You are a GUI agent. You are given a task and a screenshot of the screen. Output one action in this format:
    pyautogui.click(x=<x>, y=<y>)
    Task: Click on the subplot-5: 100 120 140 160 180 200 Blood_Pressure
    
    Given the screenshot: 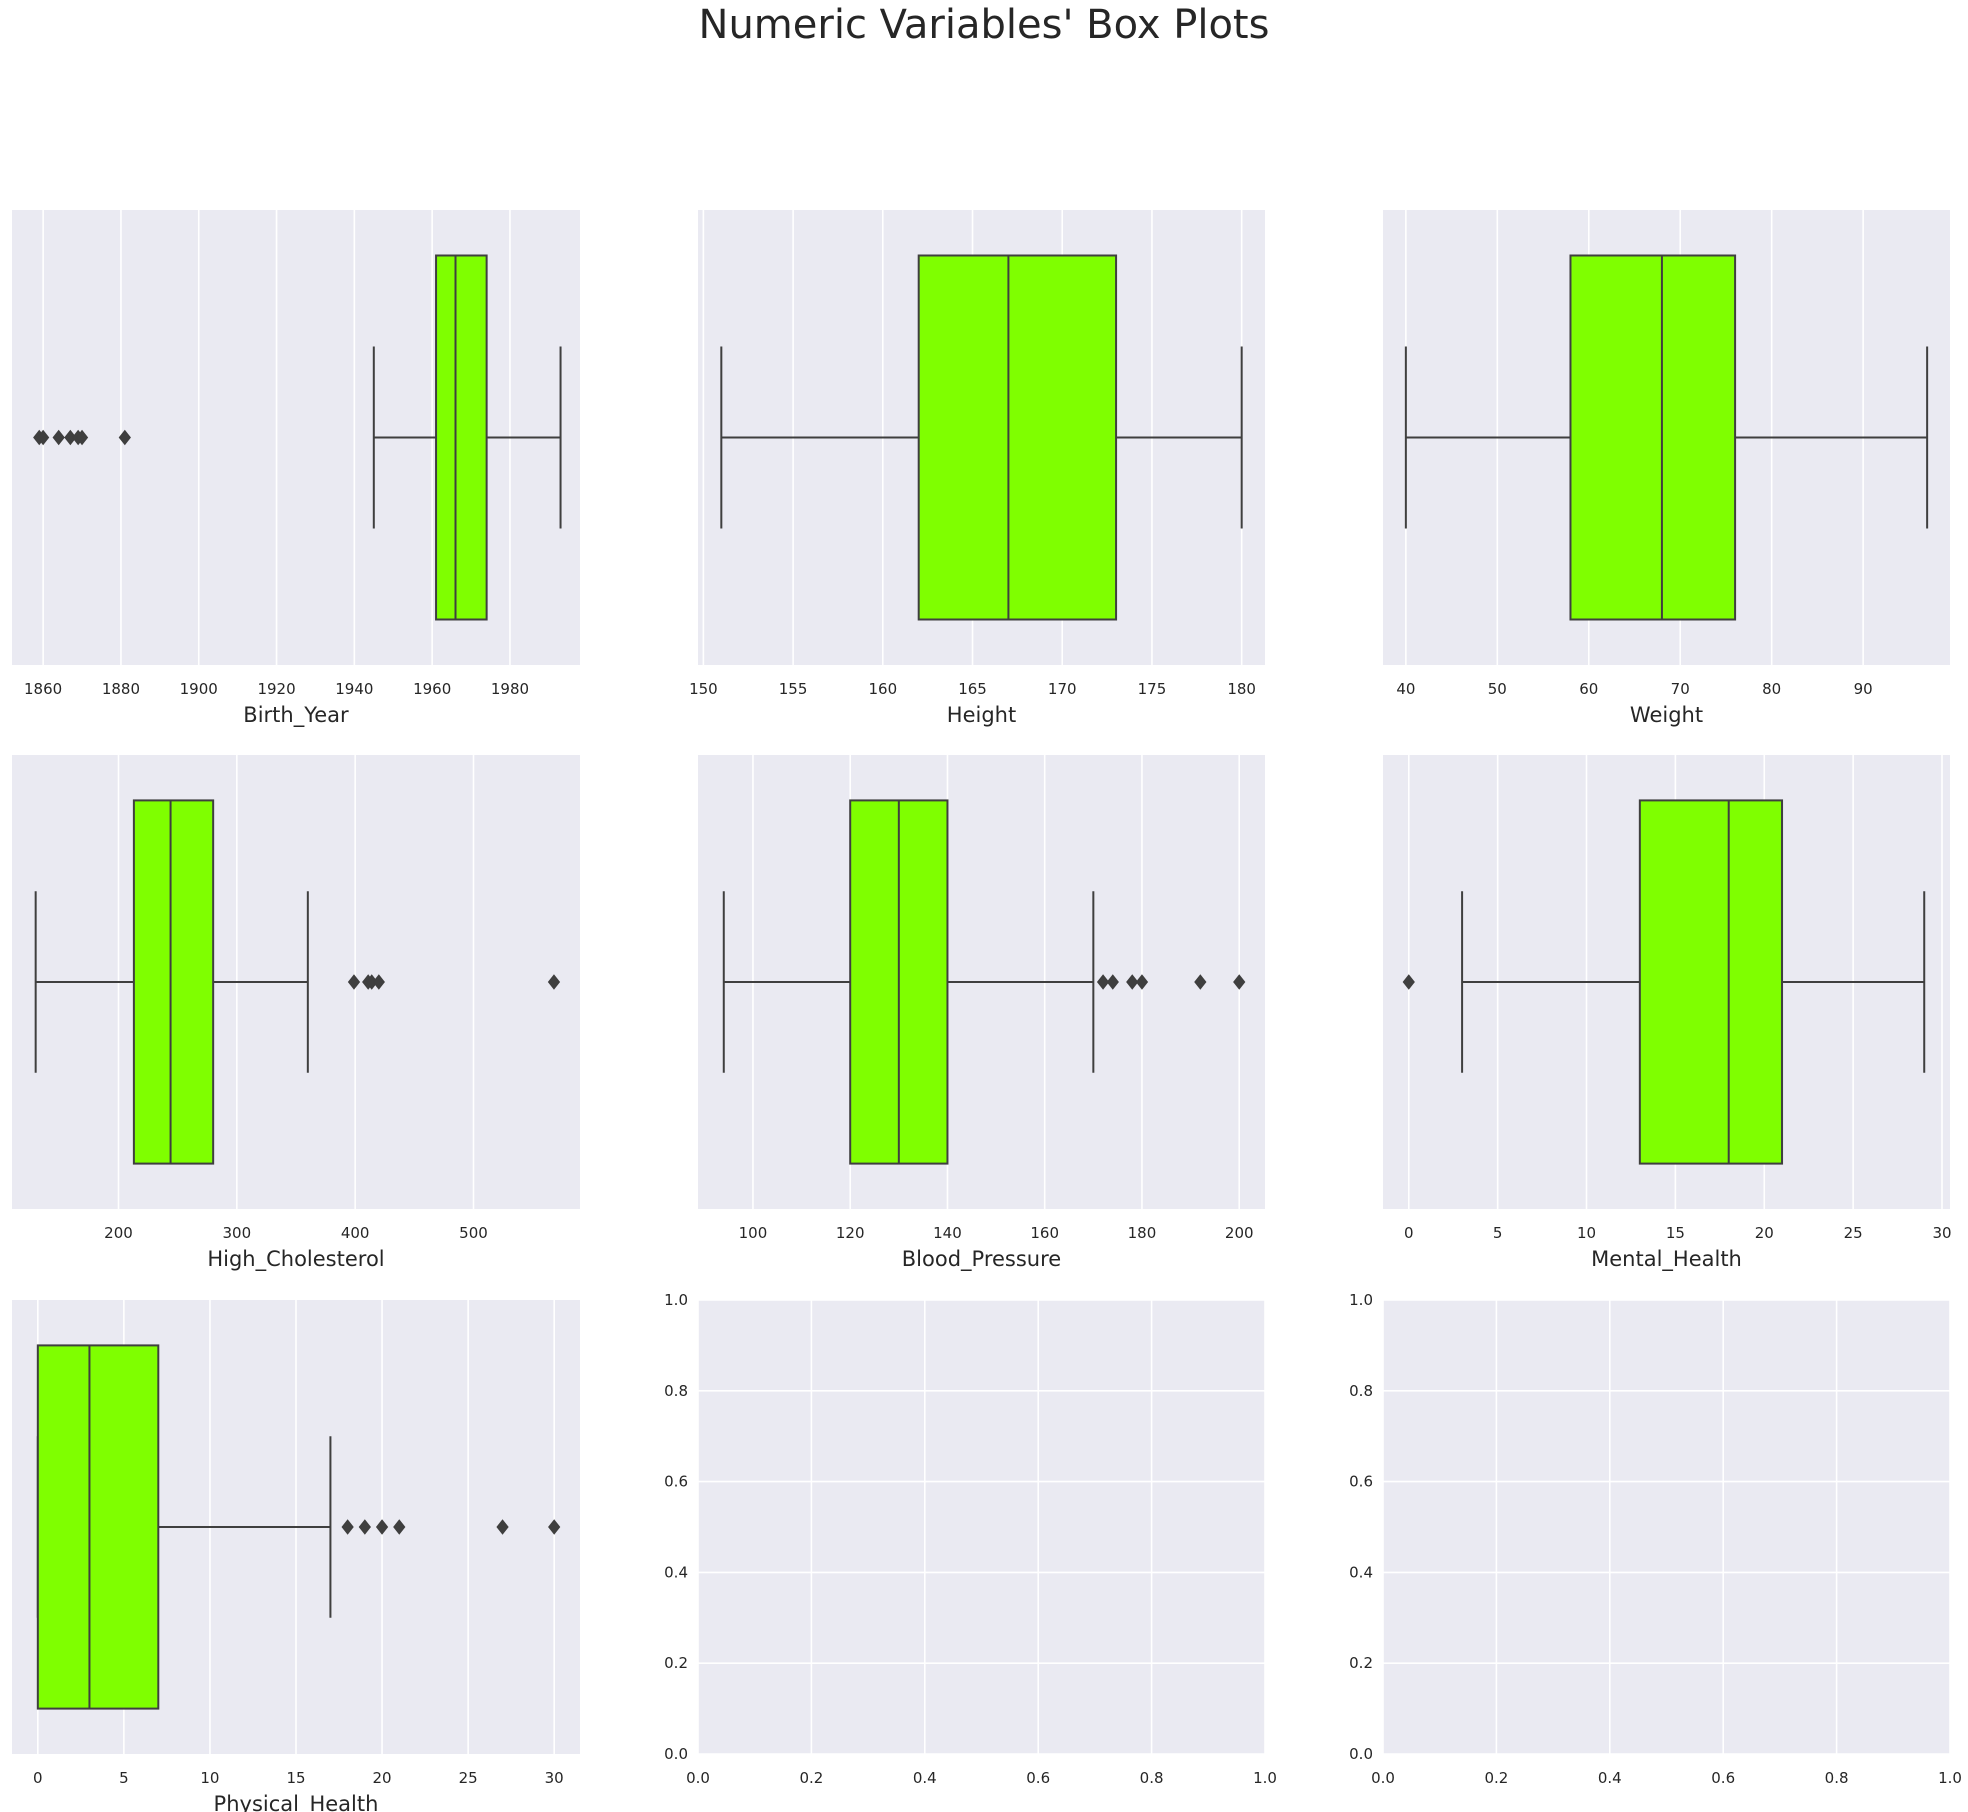 What is the action you would take?
    pyautogui.click(x=981, y=1013)
    